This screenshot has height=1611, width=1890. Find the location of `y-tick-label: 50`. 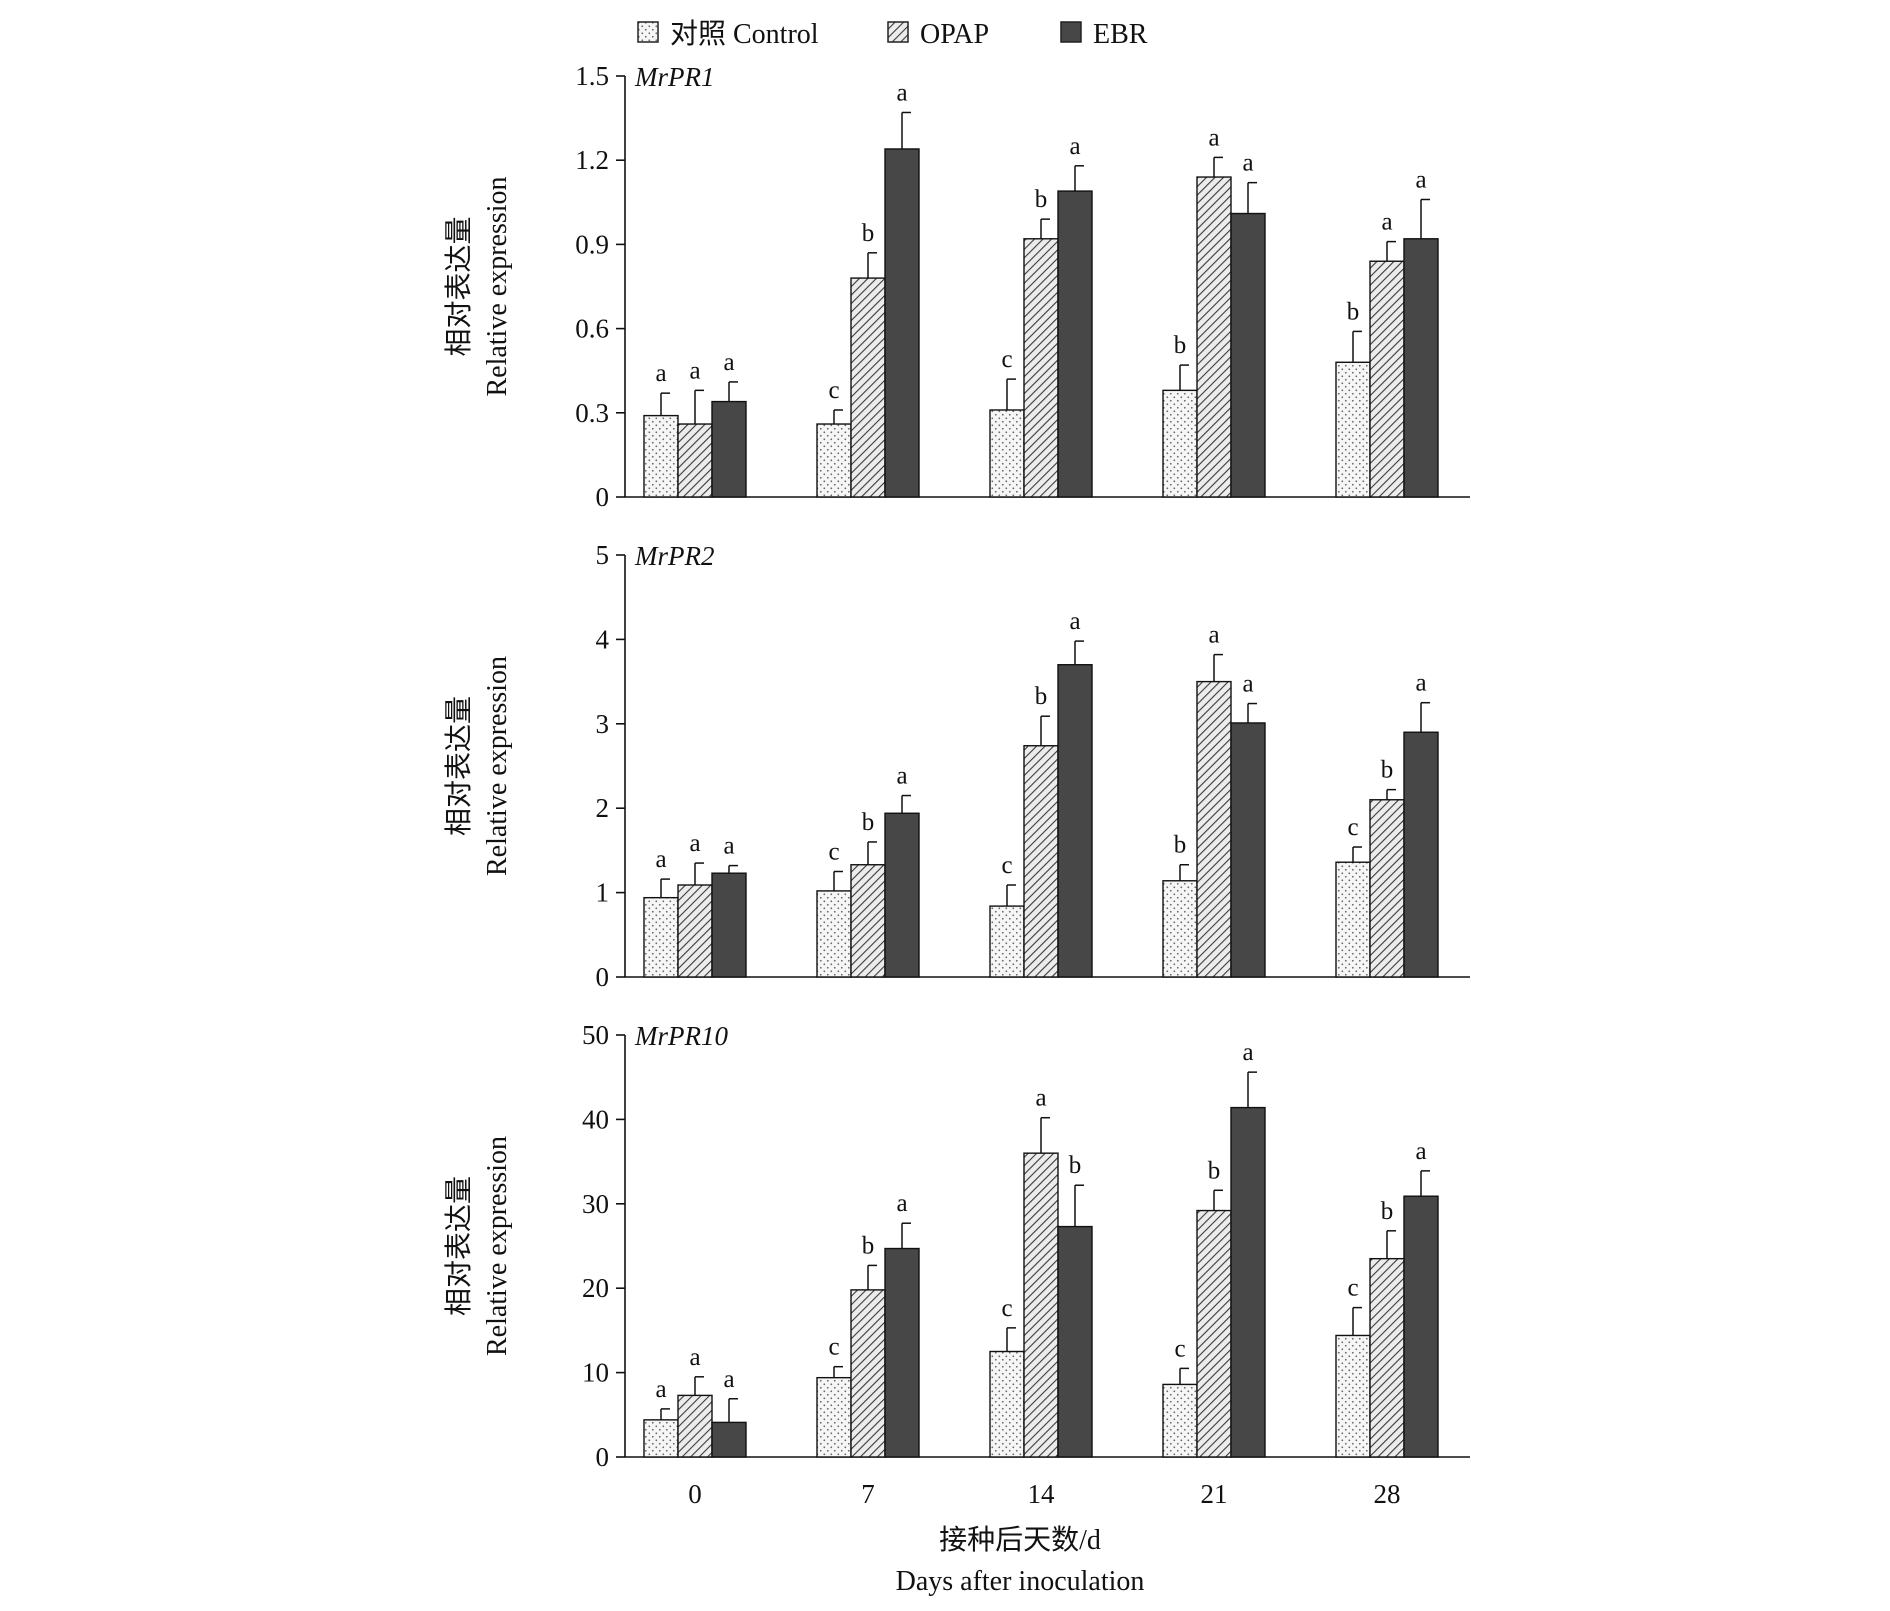

y-tick-label: 50 is located at coordinates (595, 1035).